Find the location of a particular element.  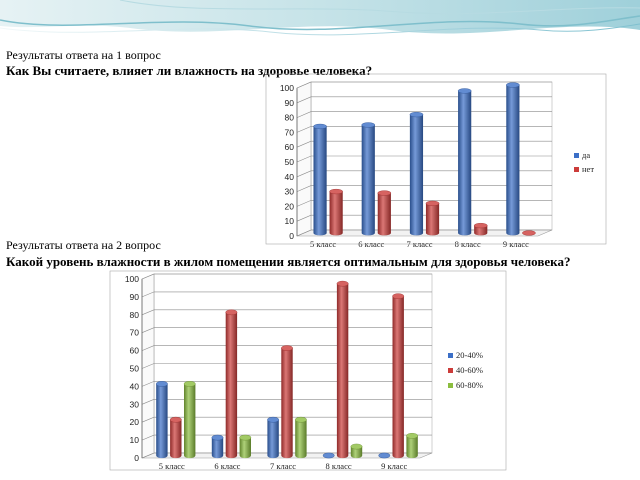

chart1-y-tick-label: 90 is located at coordinates (290, 103).